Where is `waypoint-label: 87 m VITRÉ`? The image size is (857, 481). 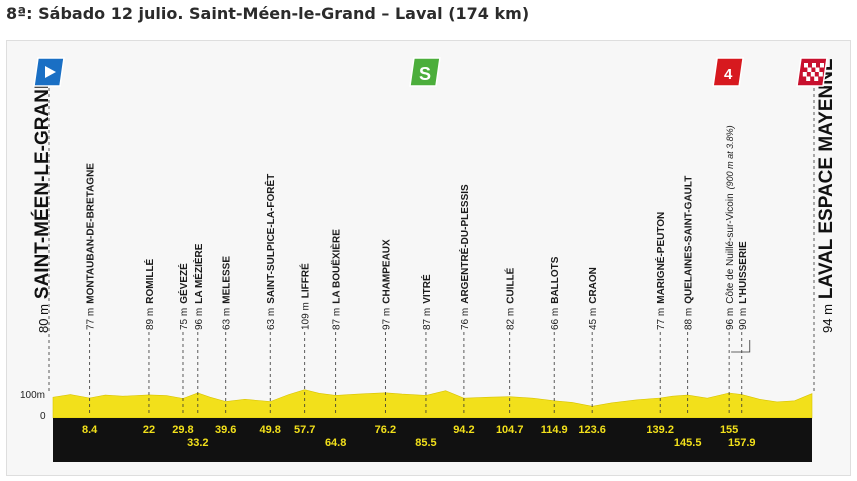
waypoint-label: 87 m VITRÉ is located at coordinates (426, 302).